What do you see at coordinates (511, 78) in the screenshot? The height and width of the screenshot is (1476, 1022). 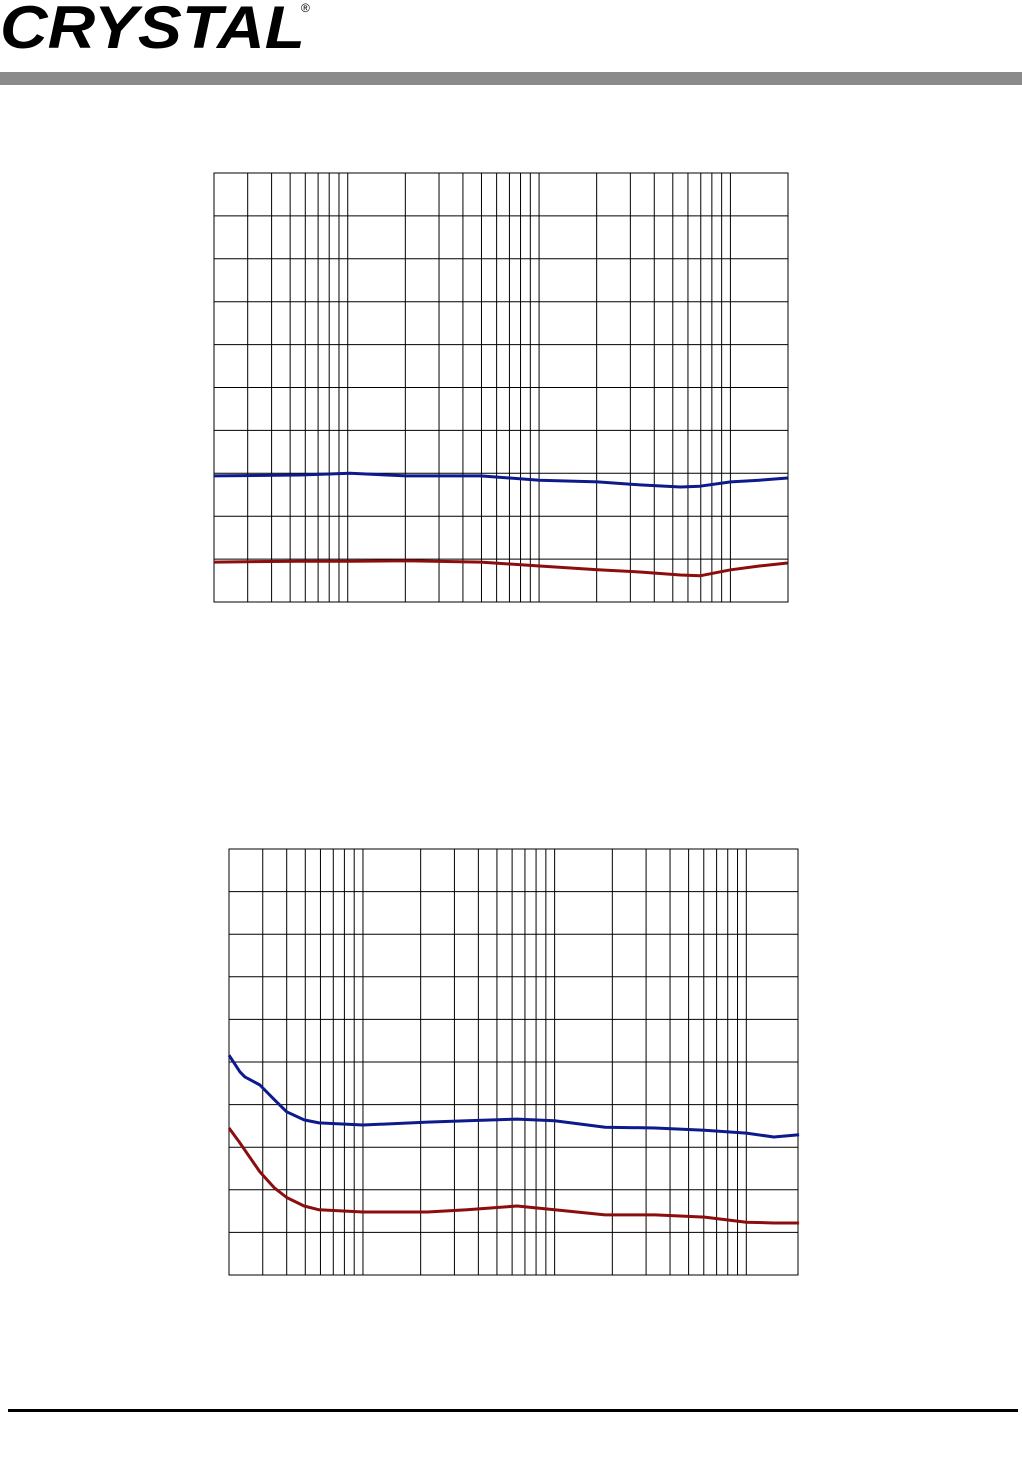 I see `header-bar` at bounding box center [511, 78].